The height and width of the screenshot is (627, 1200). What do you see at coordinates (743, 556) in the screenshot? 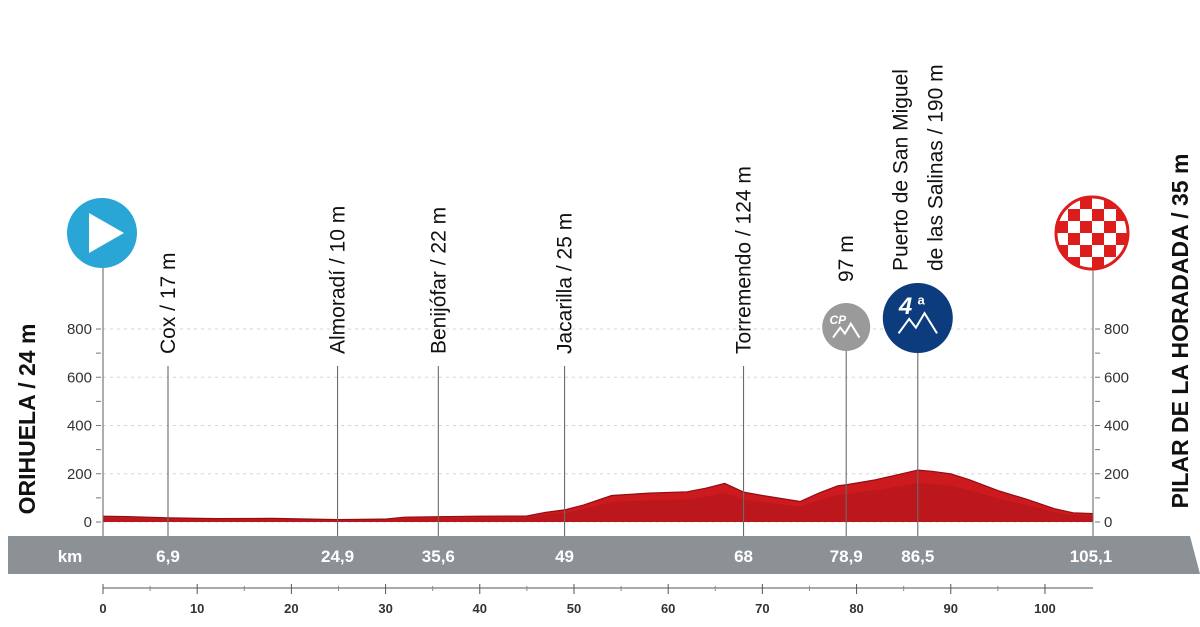
I see `km-band-value: 68` at bounding box center [743, 556].